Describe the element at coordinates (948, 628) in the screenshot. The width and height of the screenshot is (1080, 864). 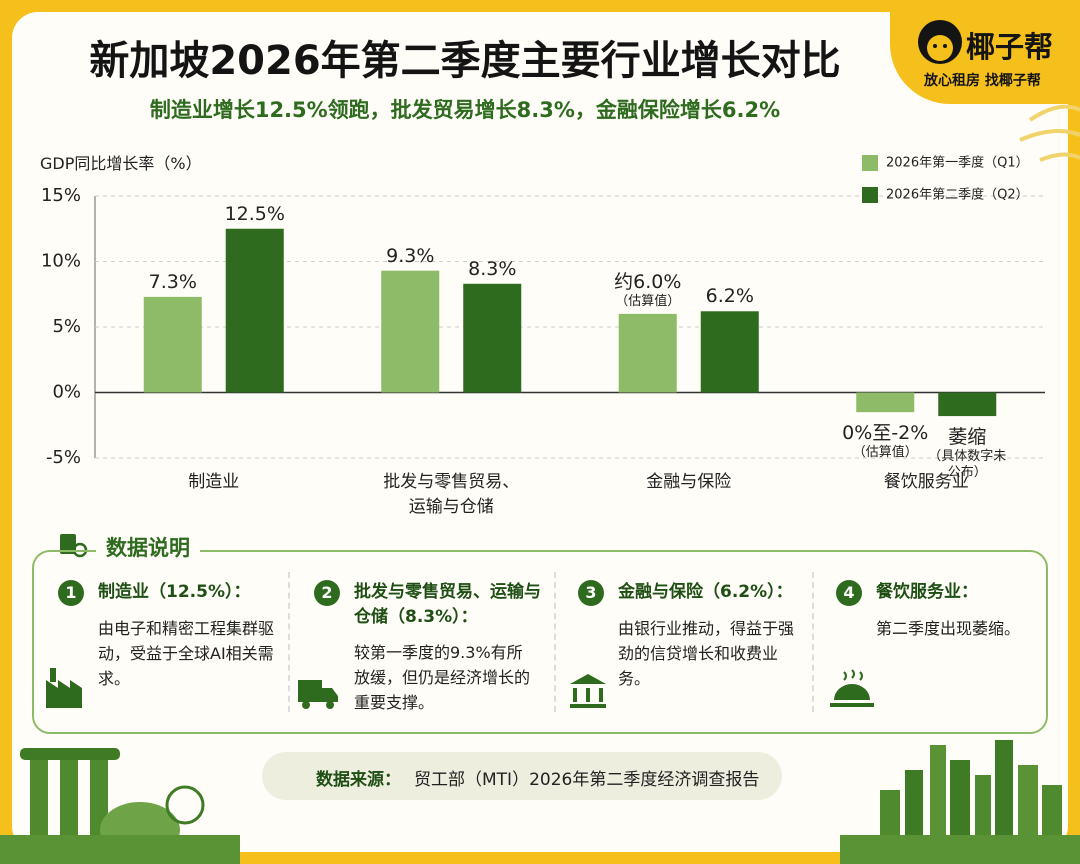
I see `note-text: 第二季度出现萎缩。` at that location.